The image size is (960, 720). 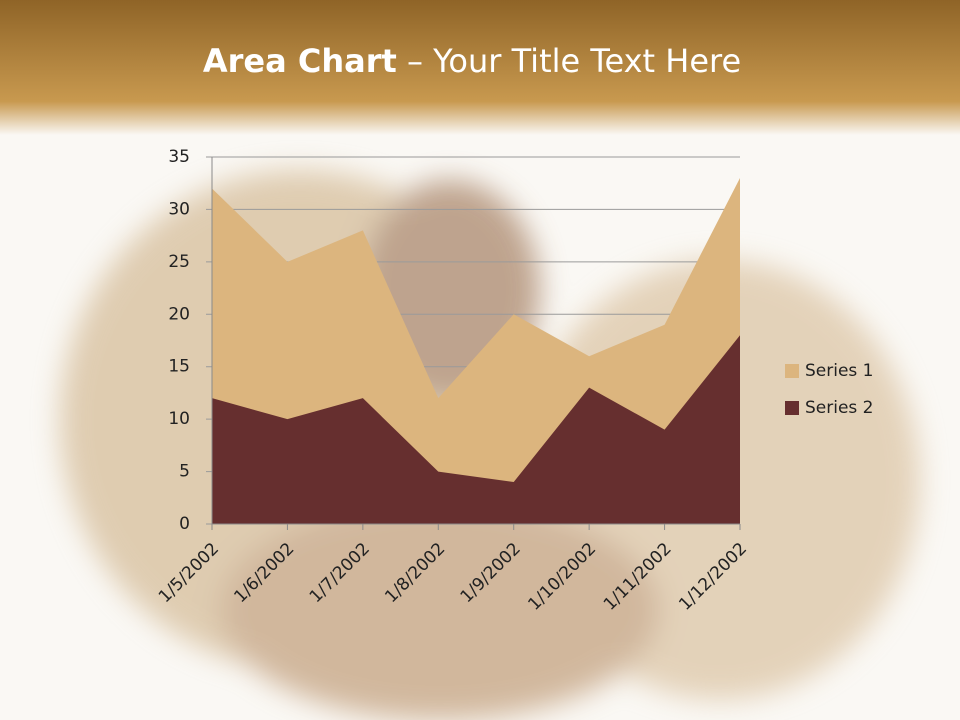 What do you see at coordinates (472, 61) in the screenshot?
I see `slide-title: Area Chart – Your Title Text Here` at bounding box center [472, 61].